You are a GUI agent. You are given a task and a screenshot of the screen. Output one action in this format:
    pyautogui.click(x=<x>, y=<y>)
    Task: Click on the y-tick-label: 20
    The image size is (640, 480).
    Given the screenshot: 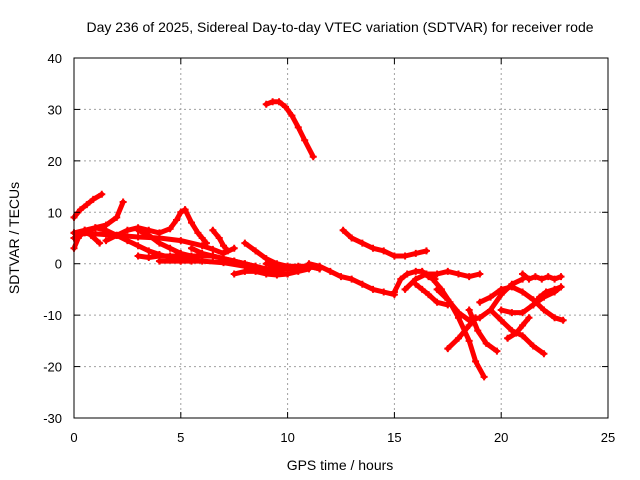 What is the action you would take?
    pyautogui.click(x=55, y=161)
    